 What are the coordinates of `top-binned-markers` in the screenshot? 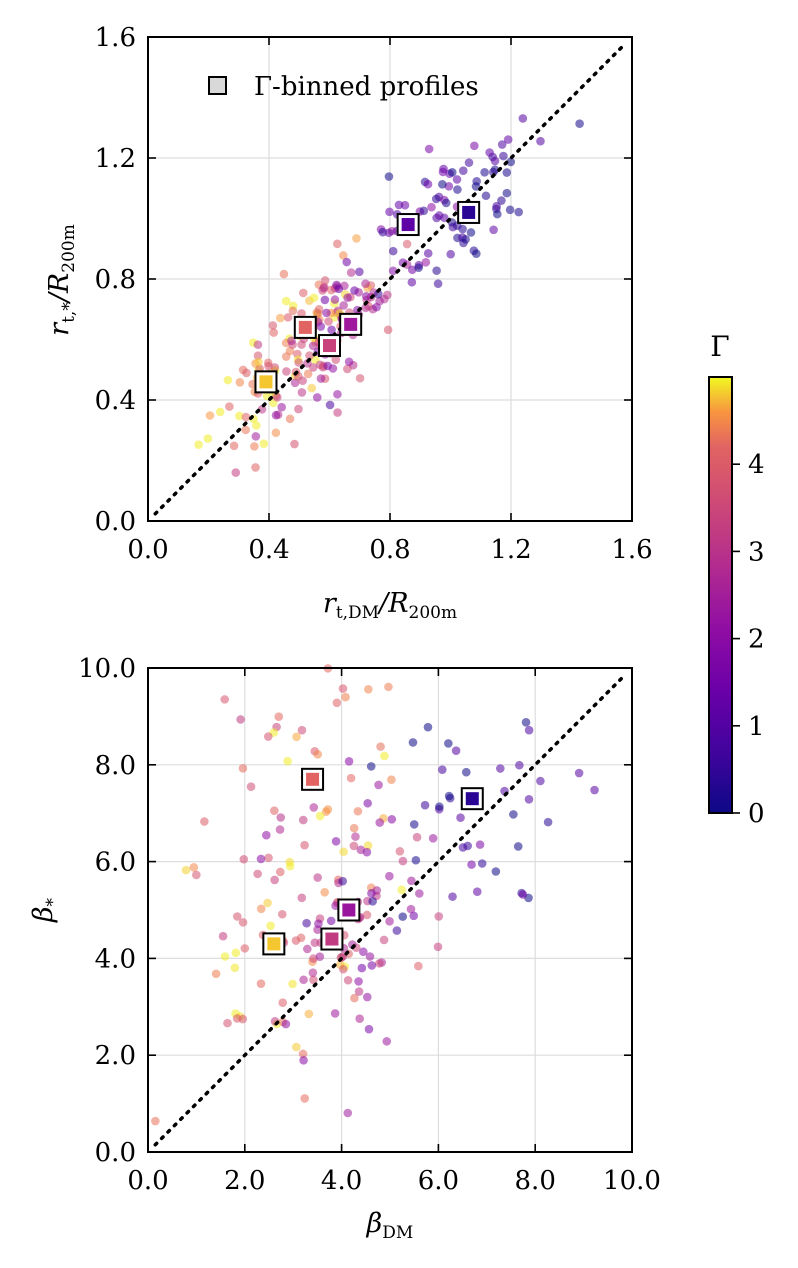 It's located at (367, 297).